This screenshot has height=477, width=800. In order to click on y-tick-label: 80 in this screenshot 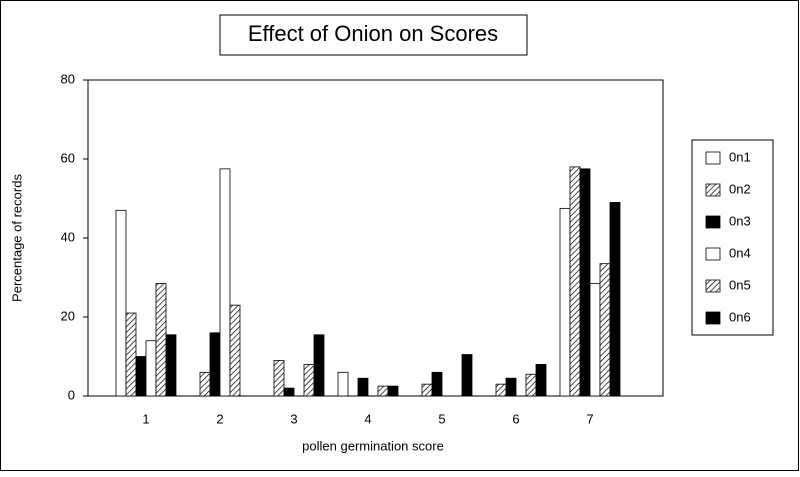, I will do `click(68, 78)`.